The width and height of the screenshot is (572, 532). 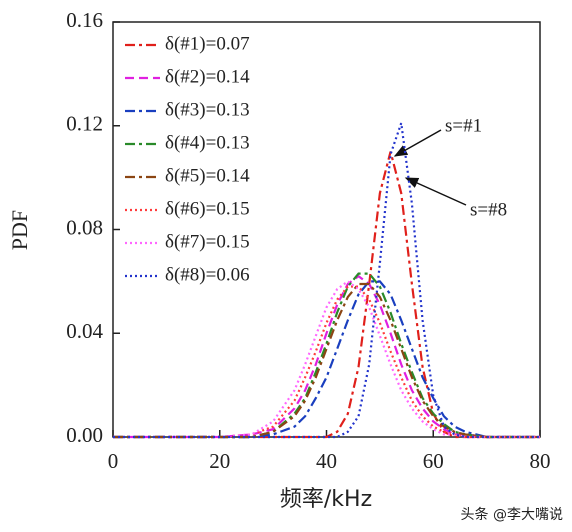 What do you see at coordinates (84, 227) in the screenshot?
I see `y-tick-label: 0.08` at bounding box center [84, 227].